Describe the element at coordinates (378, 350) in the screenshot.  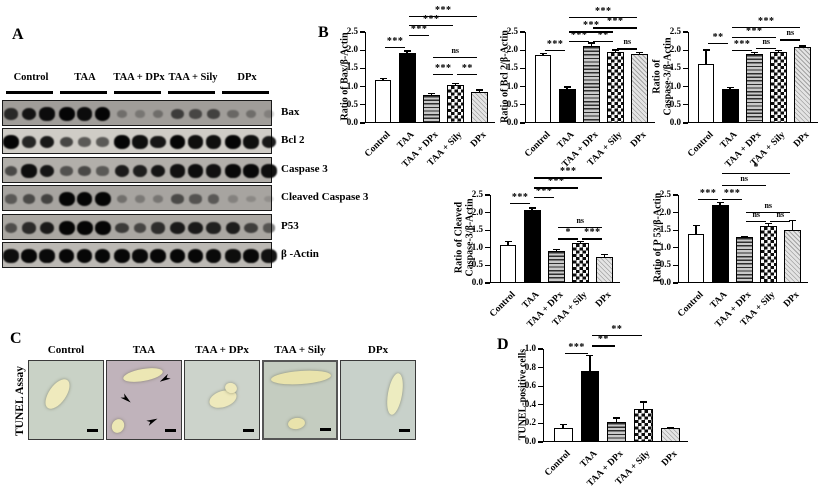
I see `micrograph-header: DPx` at that location.